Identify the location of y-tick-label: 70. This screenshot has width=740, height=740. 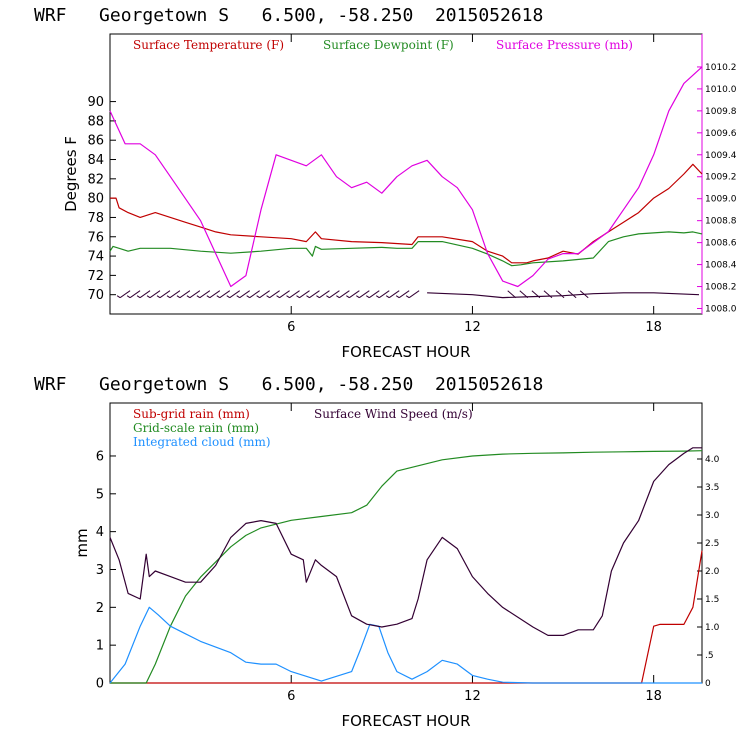
(95, 295).